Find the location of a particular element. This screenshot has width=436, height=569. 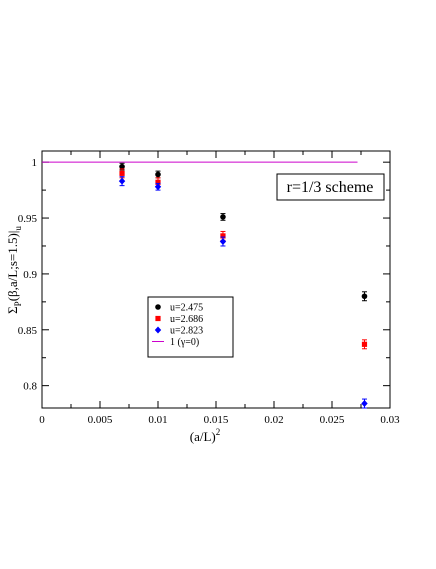

y-axis-title: ΣP(β,a/L;s=1.5)|u is located at coordinates (14, 270).